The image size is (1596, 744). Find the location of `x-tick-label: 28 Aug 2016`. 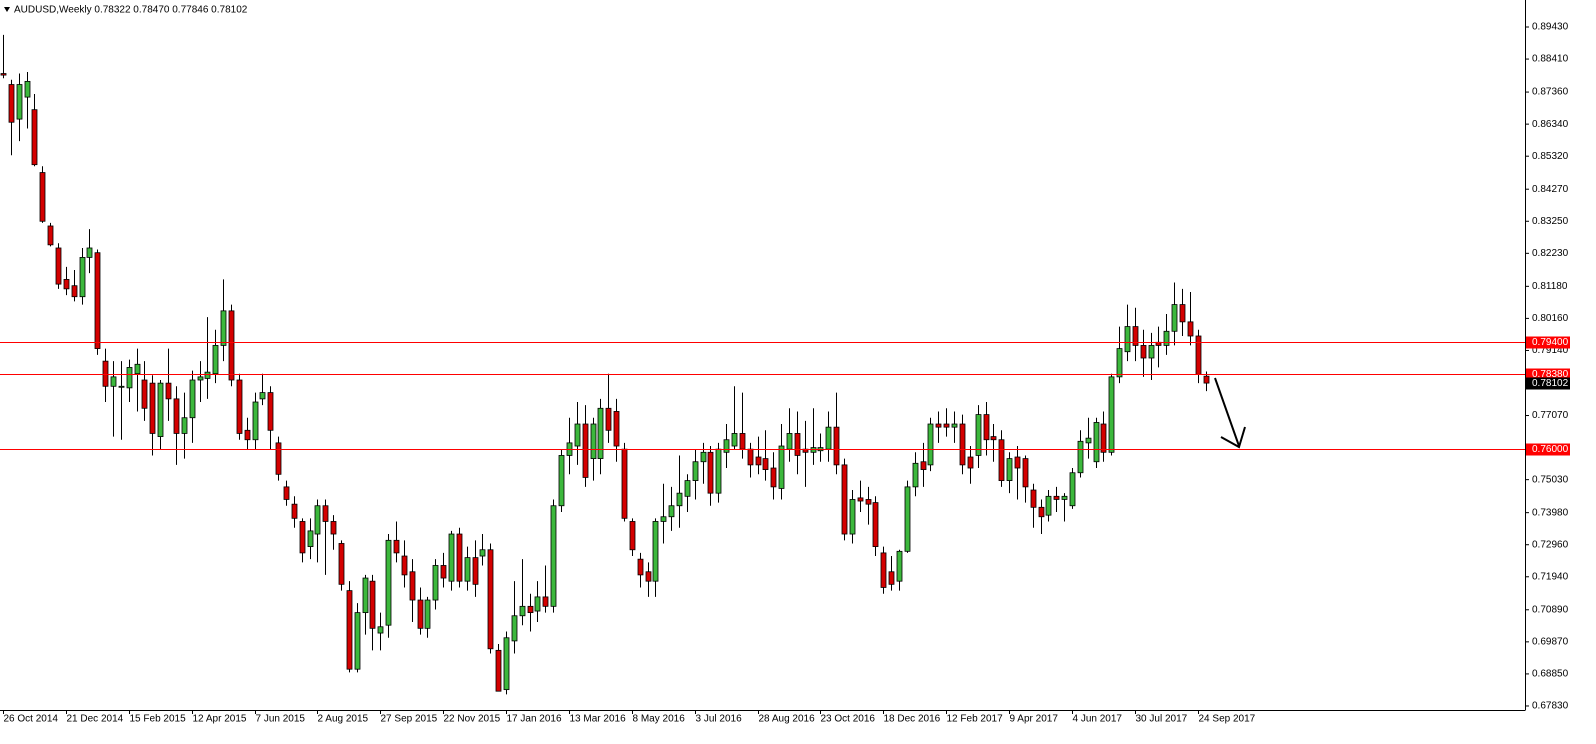

x-tick-label: 28 Aug 2016 is located at coordinates (787, 719).